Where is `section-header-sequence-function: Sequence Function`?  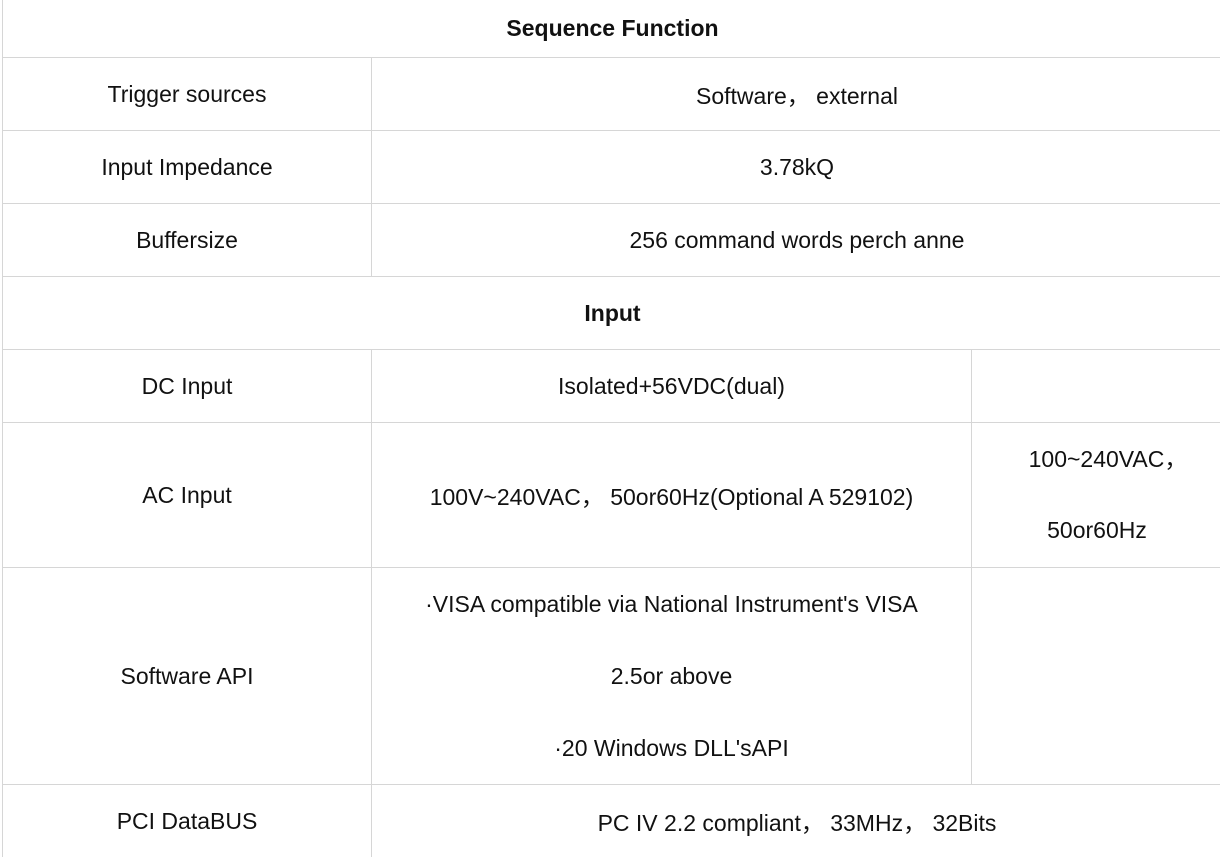 section-header-sequence-function: Sequence Function is located at coordinates (611, 28).